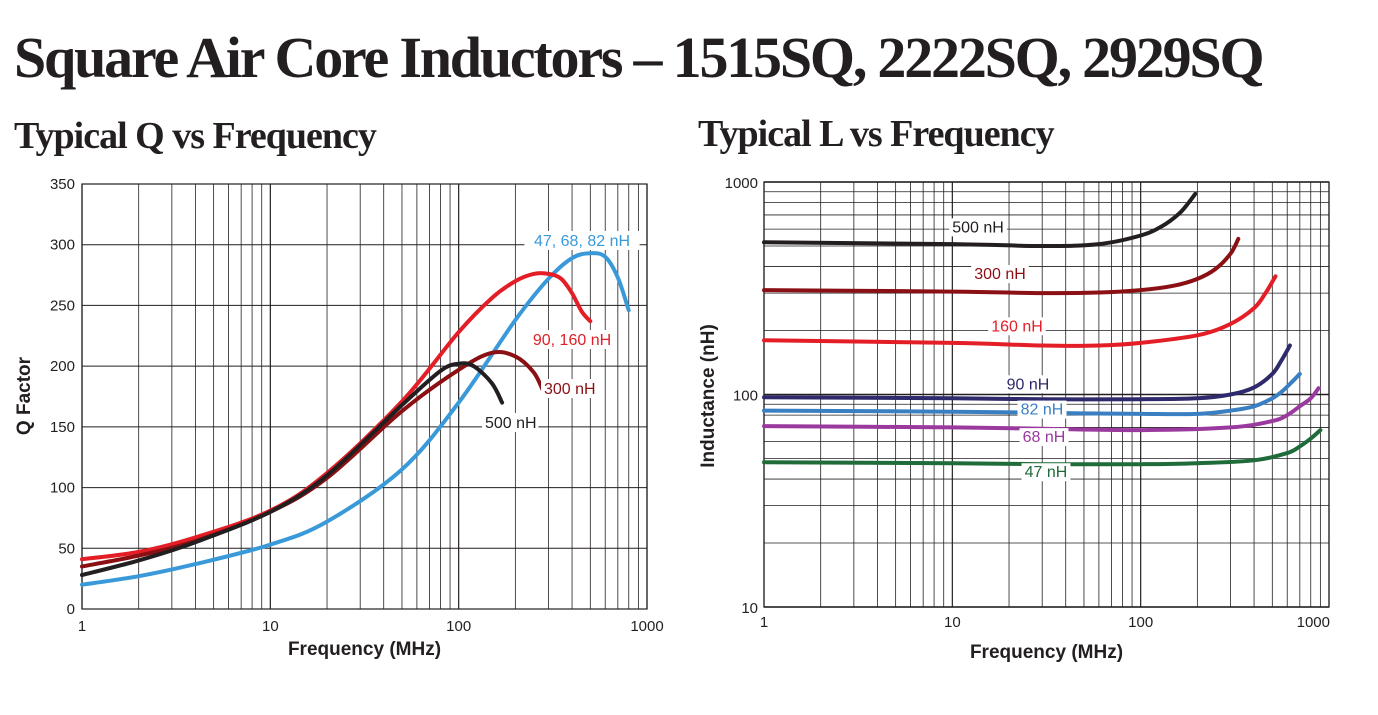 The width and height of the screenshot is (1378, 715). What do you see at coordinates (364, 649) in the screenshot?
I see `q-x-axis-title: Frequency (MHz)` at bounding box center [364, 649].